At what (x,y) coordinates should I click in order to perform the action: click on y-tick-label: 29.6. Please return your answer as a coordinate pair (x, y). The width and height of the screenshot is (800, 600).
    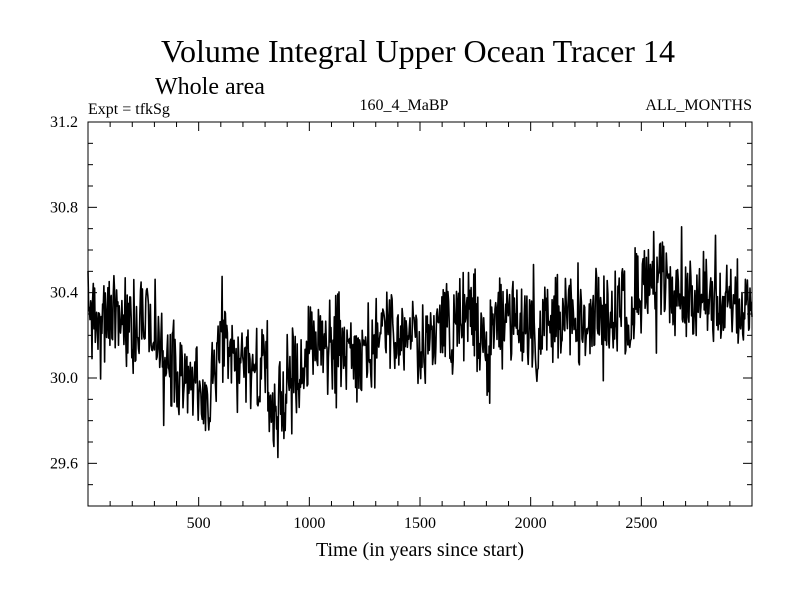
    Looking at the image, I should click on (64, 463).